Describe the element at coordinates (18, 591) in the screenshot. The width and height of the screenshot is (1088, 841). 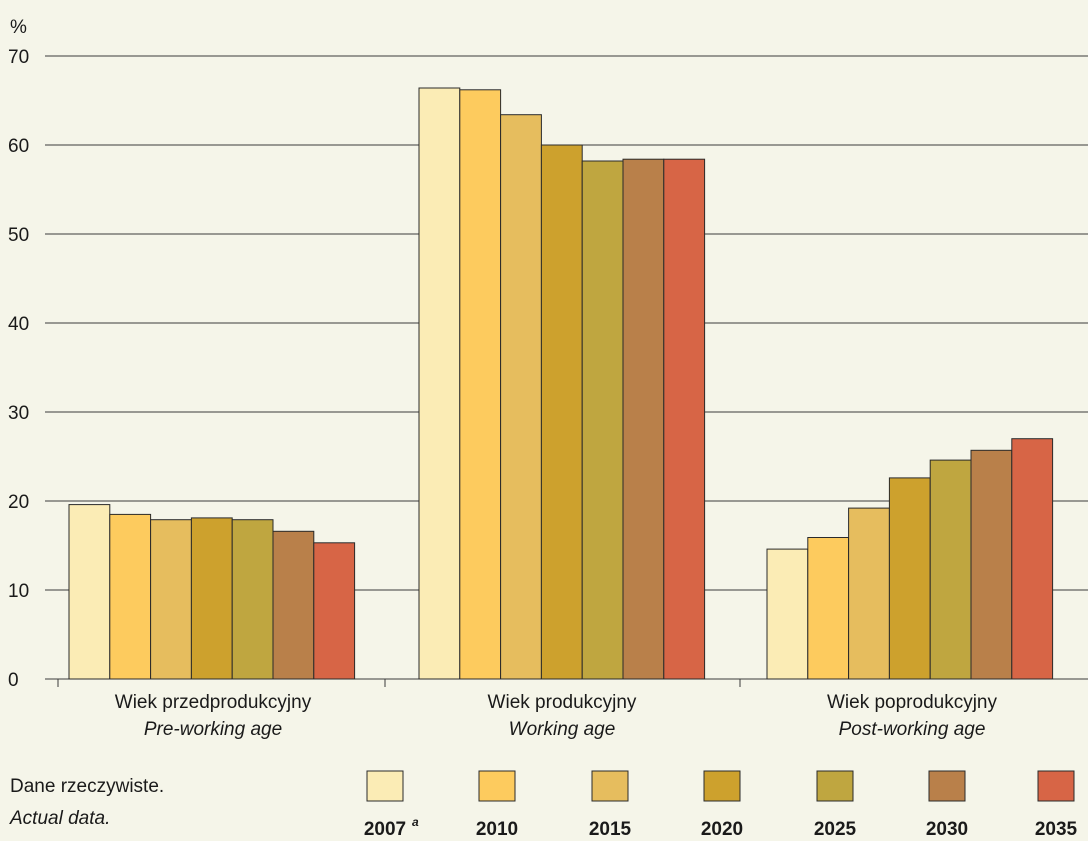
I see `y-tick-label-10: 10` at that location.